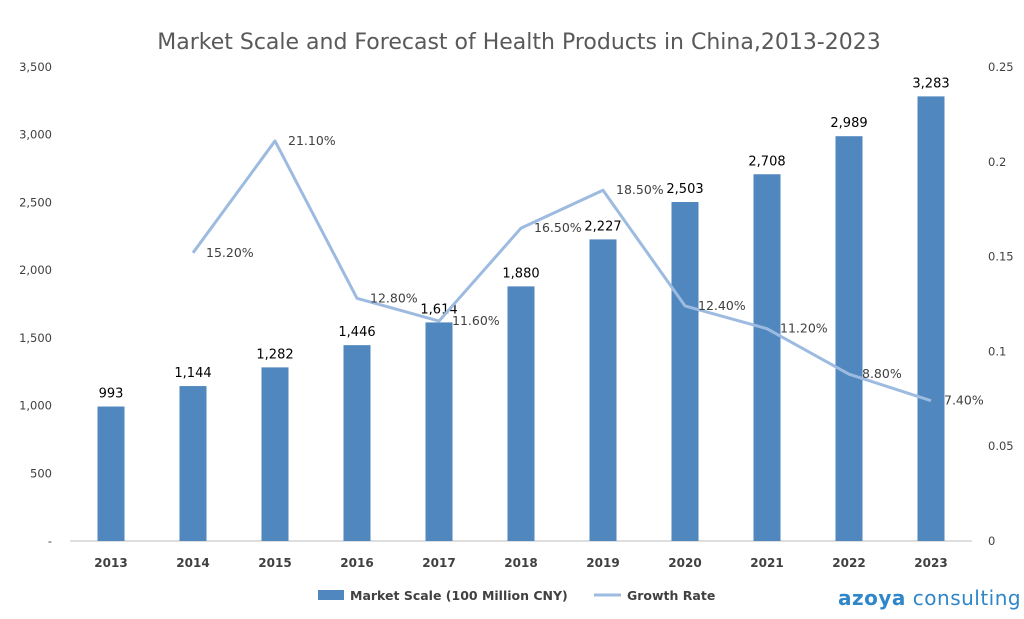 The width and height of the screenshot is (1024, 619). Describe the element at coordinates (804, 328) in the screenshot. I see `growth-rate-label: 11.20%` at that location.